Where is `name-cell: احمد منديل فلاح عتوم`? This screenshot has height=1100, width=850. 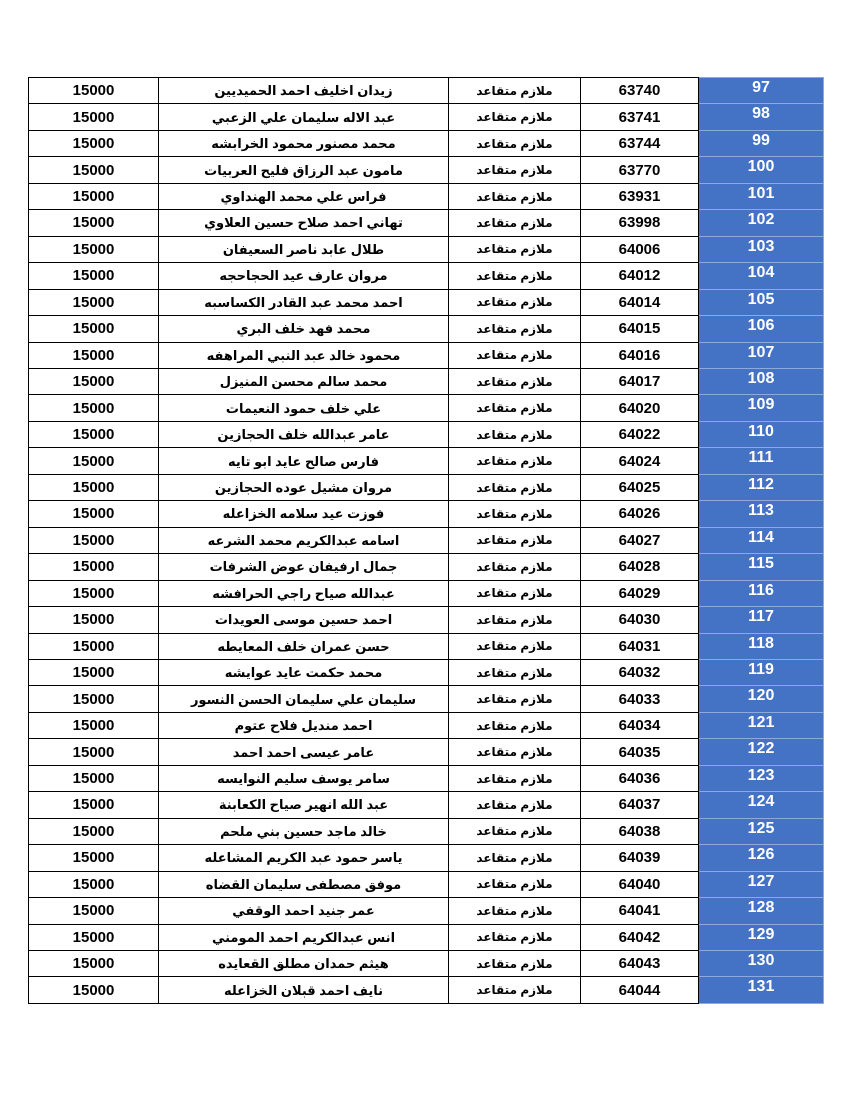 name-cell: احمد منديل فلاح عتوم is located at coordinates (303, 725).